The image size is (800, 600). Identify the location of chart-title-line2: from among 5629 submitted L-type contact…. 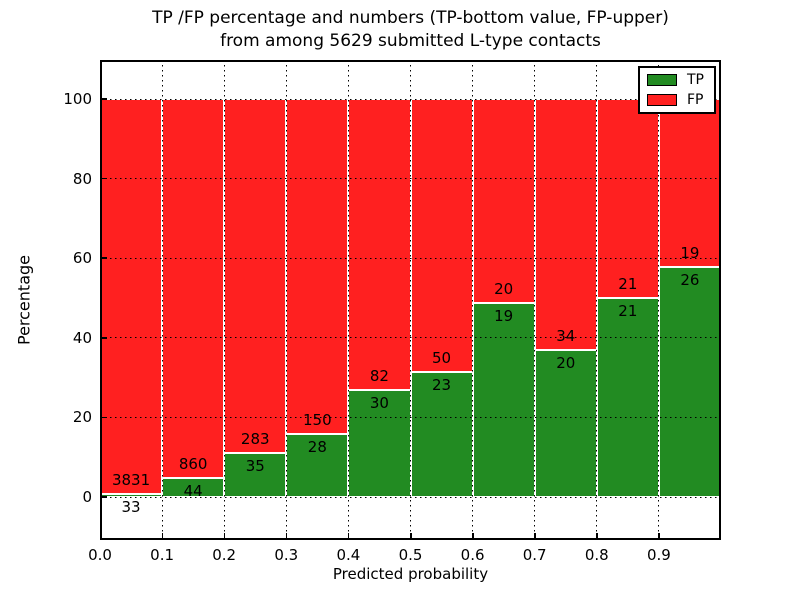
(410, 41).